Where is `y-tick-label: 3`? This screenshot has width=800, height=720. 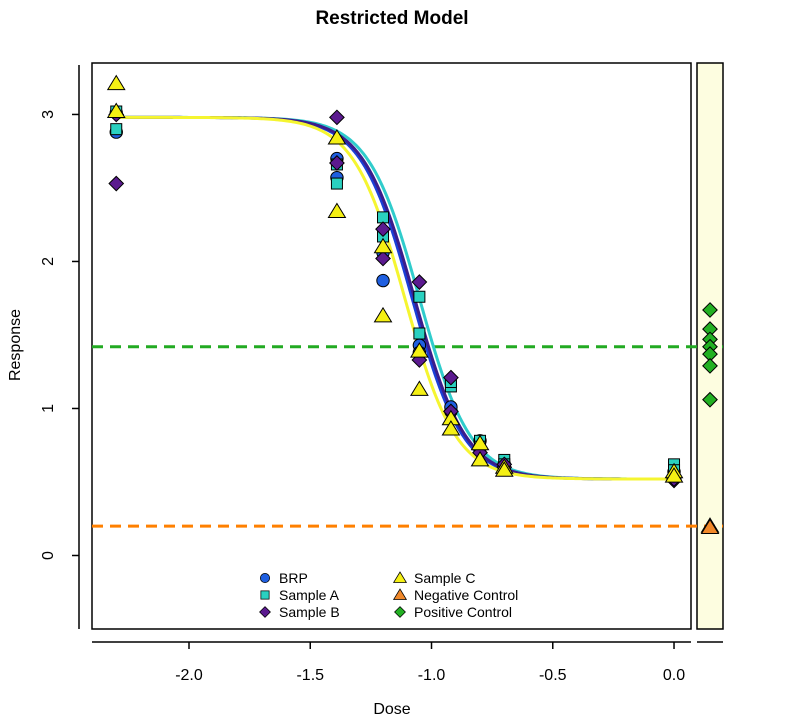
y-tick-label: 3 is located at coordinates (48, 114).